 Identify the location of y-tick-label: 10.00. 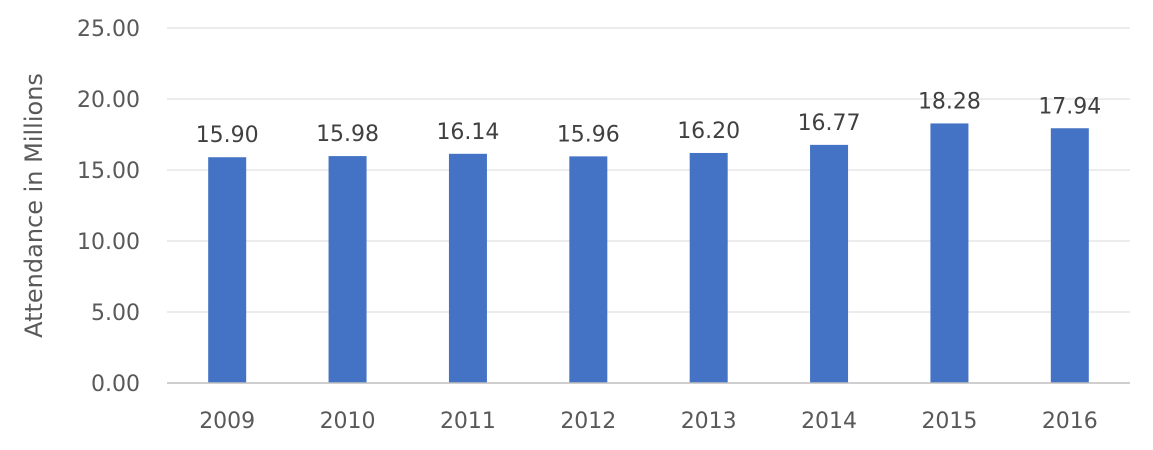
(108, 242).